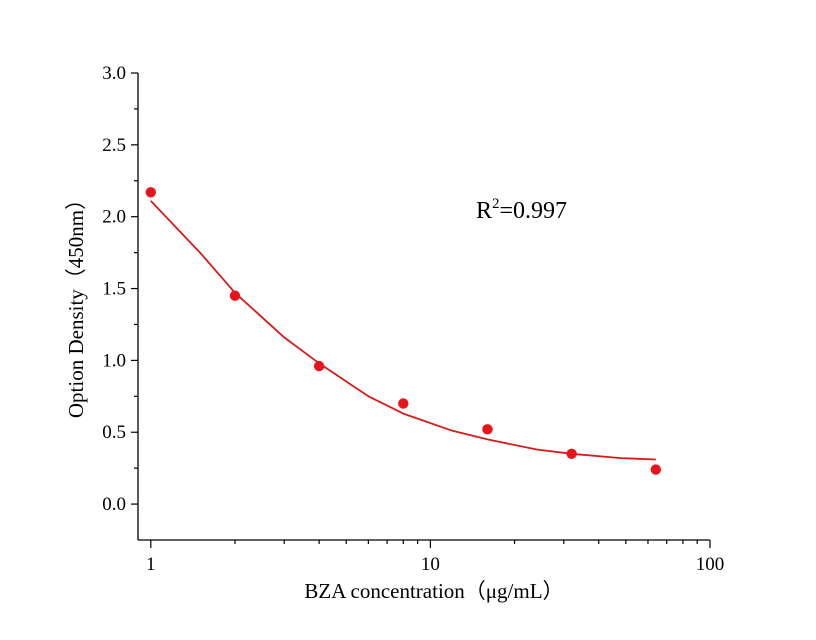 The image size is (816, 640). Describe the element at coordinates (496, 204) in the screenshot. I see `r-squared-superscript: 2` at that location.